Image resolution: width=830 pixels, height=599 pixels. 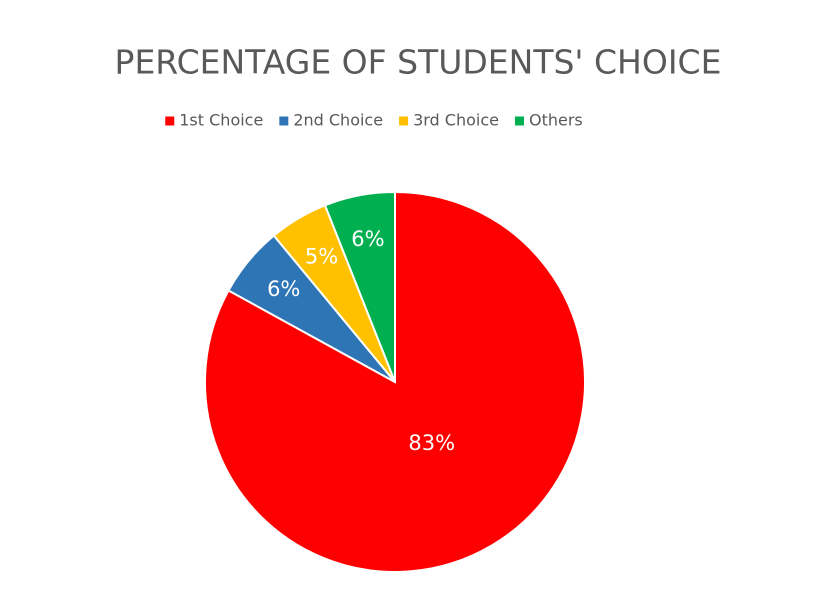 What do you see at coordinates (321, 257) in the screenshot?
I see `data-label: 5%` at bounding box center [321, 257].